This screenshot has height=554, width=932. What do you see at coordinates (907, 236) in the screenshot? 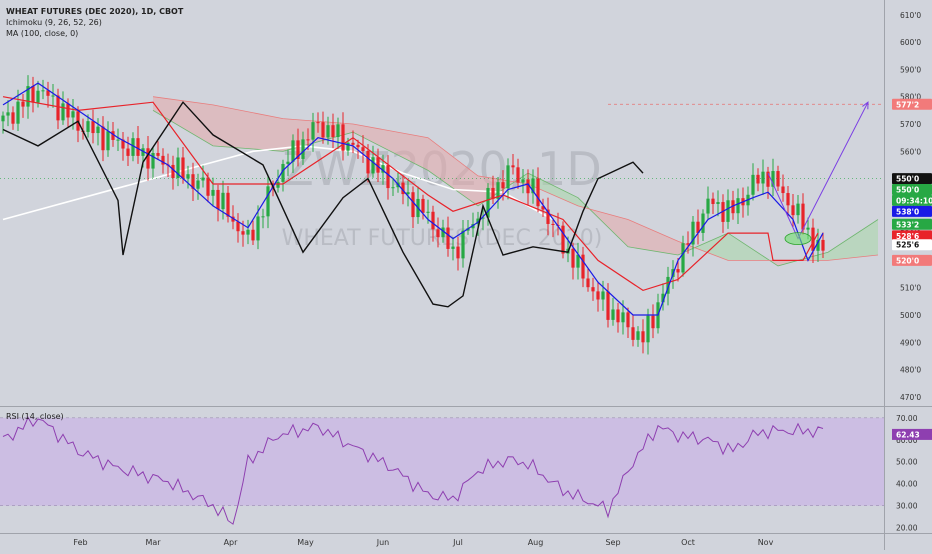
I see `price-tag-label: 528'6` at bounding box center [907, 236].